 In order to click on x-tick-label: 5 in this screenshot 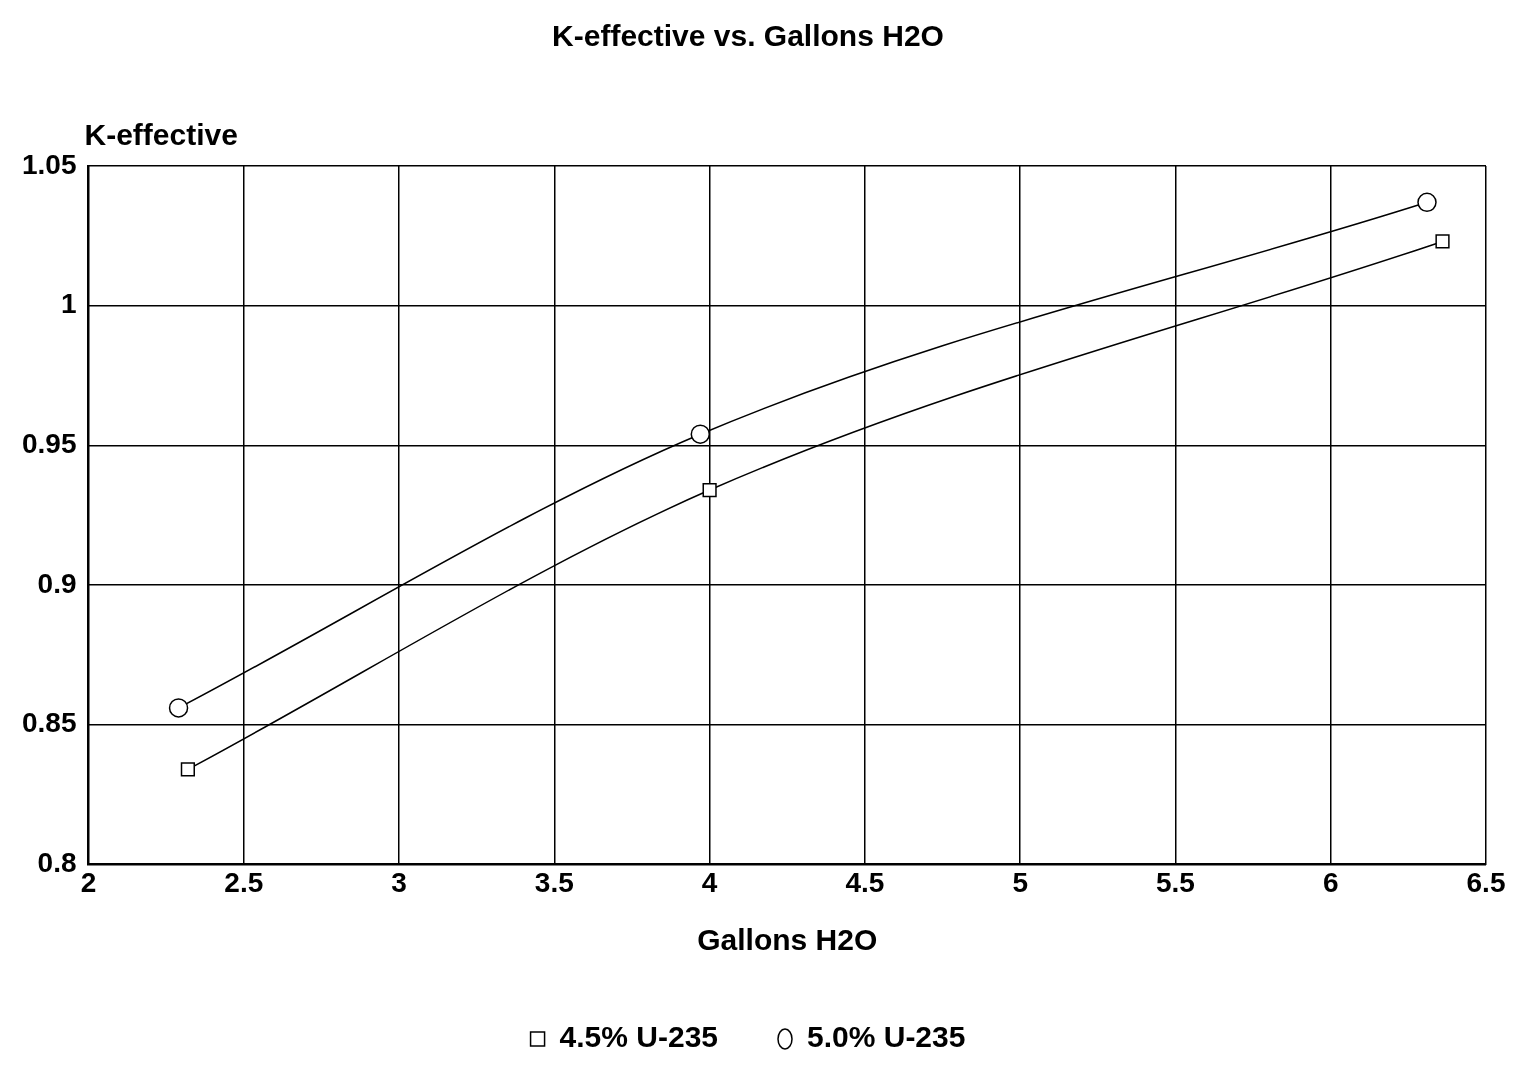, I will do `click(1020, 882)`.